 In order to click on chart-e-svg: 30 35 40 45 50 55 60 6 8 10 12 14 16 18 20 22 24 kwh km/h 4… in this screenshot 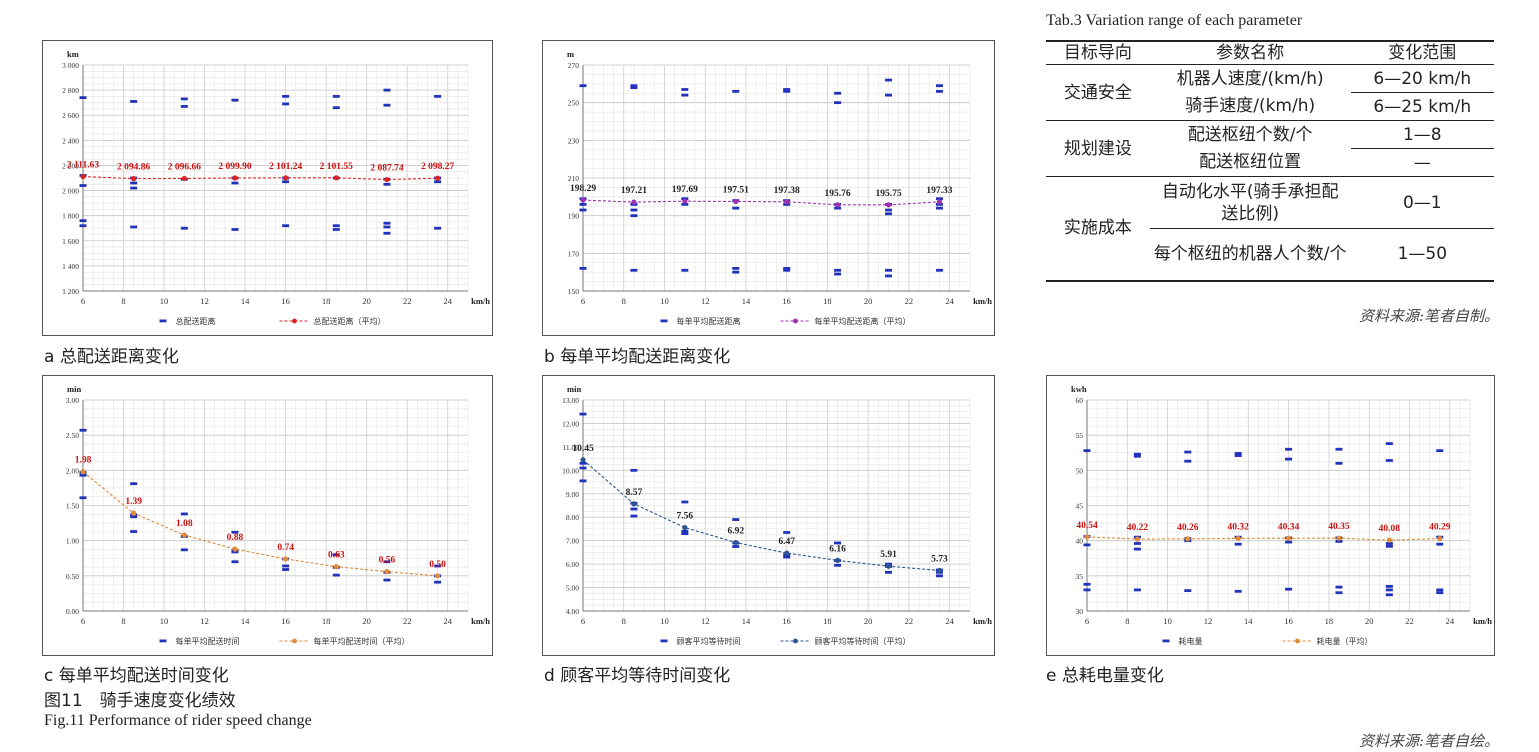, I will do `click(1281, 515)`.